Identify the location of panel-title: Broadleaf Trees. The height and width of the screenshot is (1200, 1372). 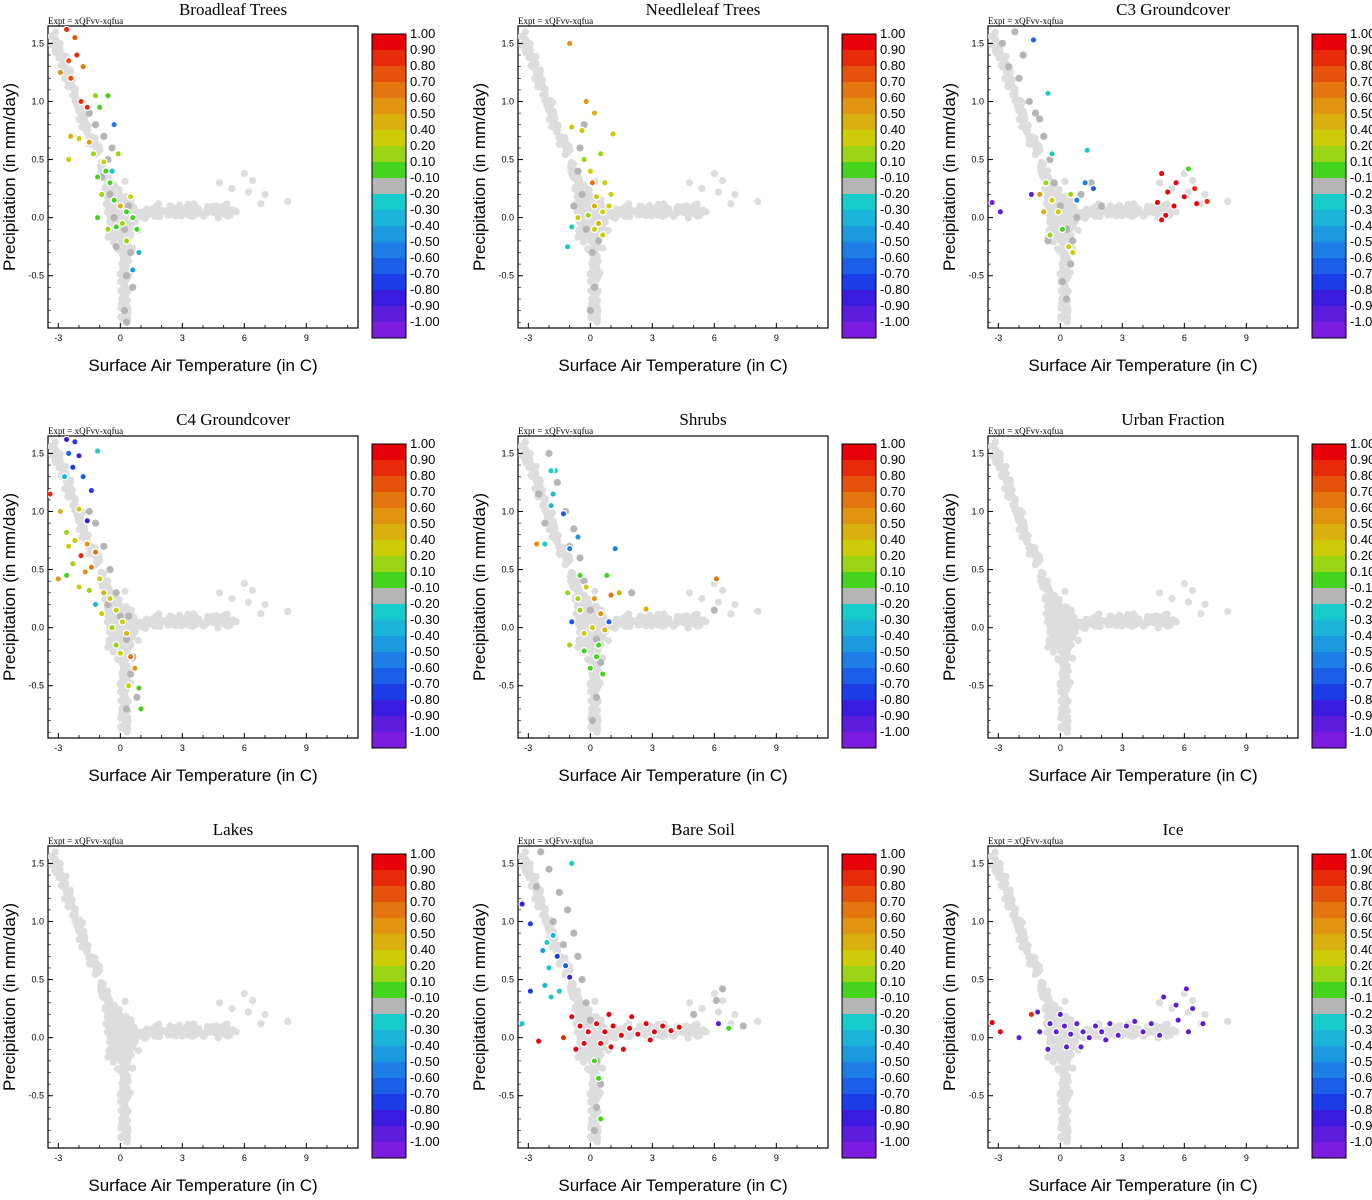
(233, 9).